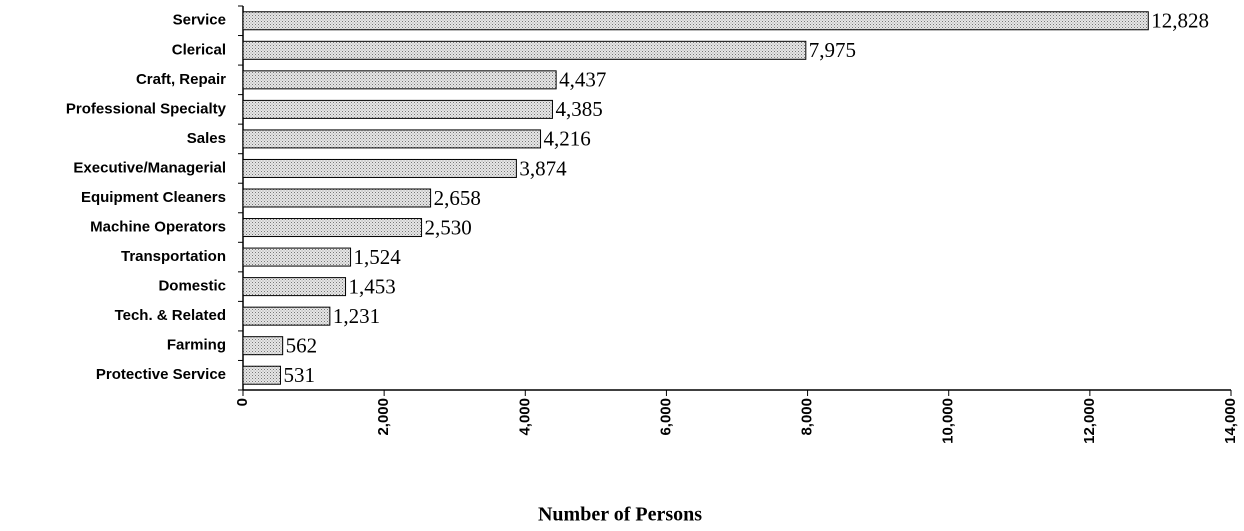 The image size is (1244, 531). I want to click on value-label: 562, so click(302, 346).